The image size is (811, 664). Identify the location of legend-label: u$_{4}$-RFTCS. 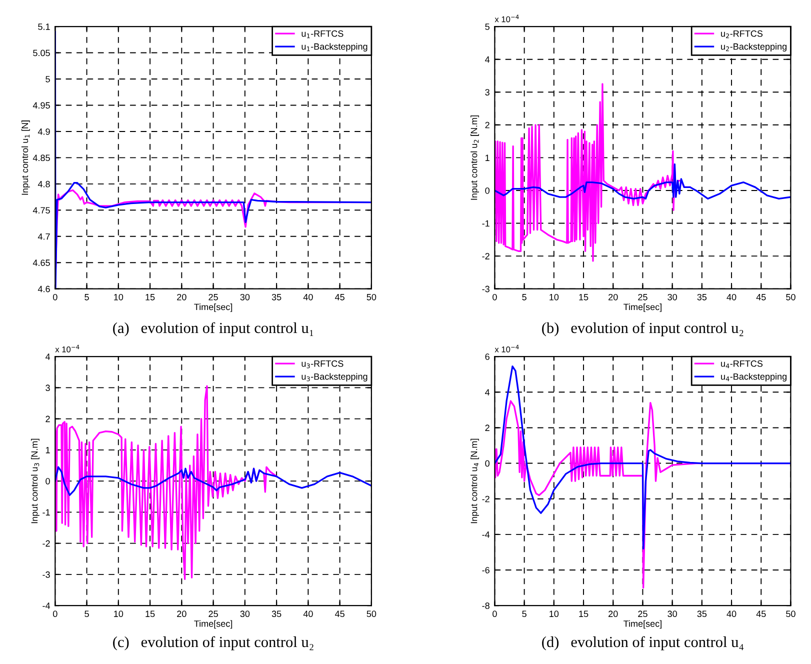
(742, 364).